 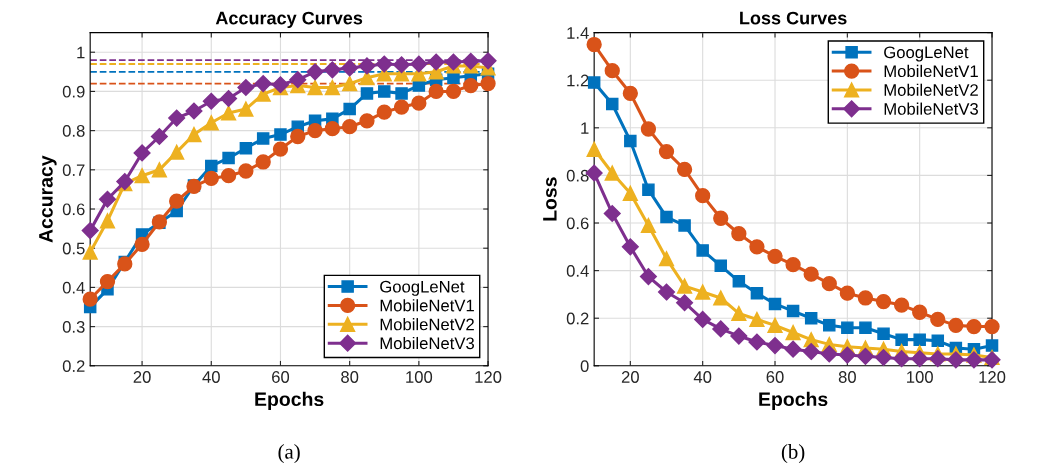 I want to click on y-axis-title: Loss, so click(x=550, y=199).